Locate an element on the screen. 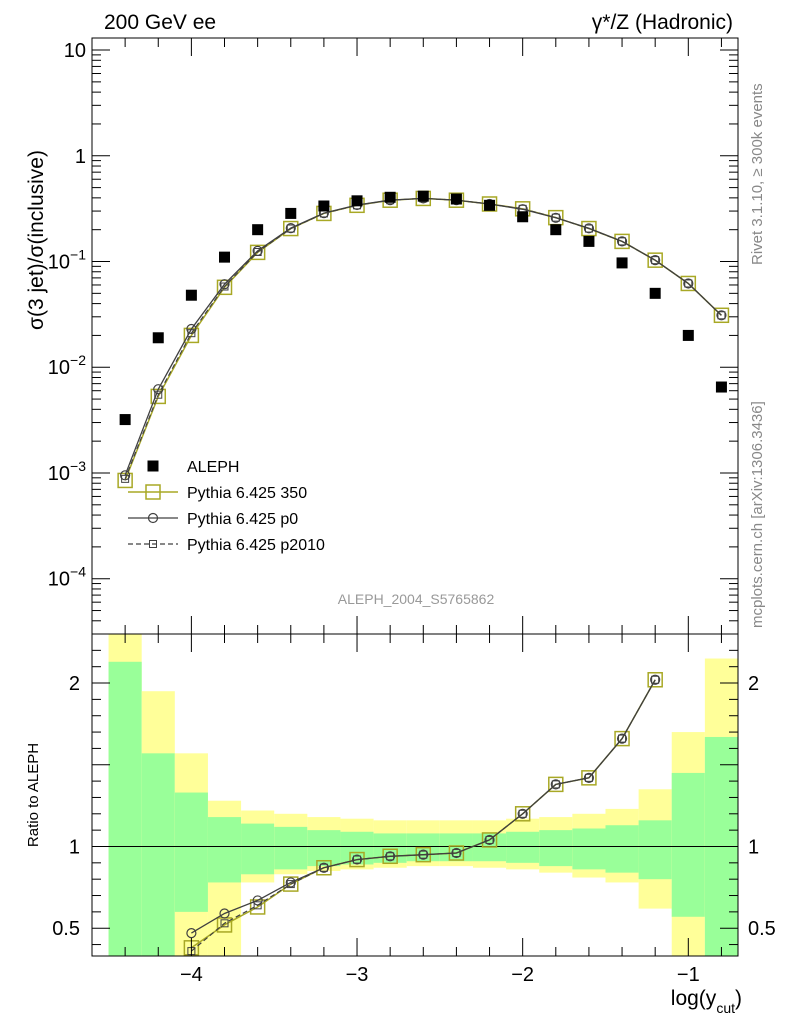 Image resolution: width=786 pixels, height=1024 pixels. bottom-y-tick-label-left: 2 is located at coordinates (74, 684).